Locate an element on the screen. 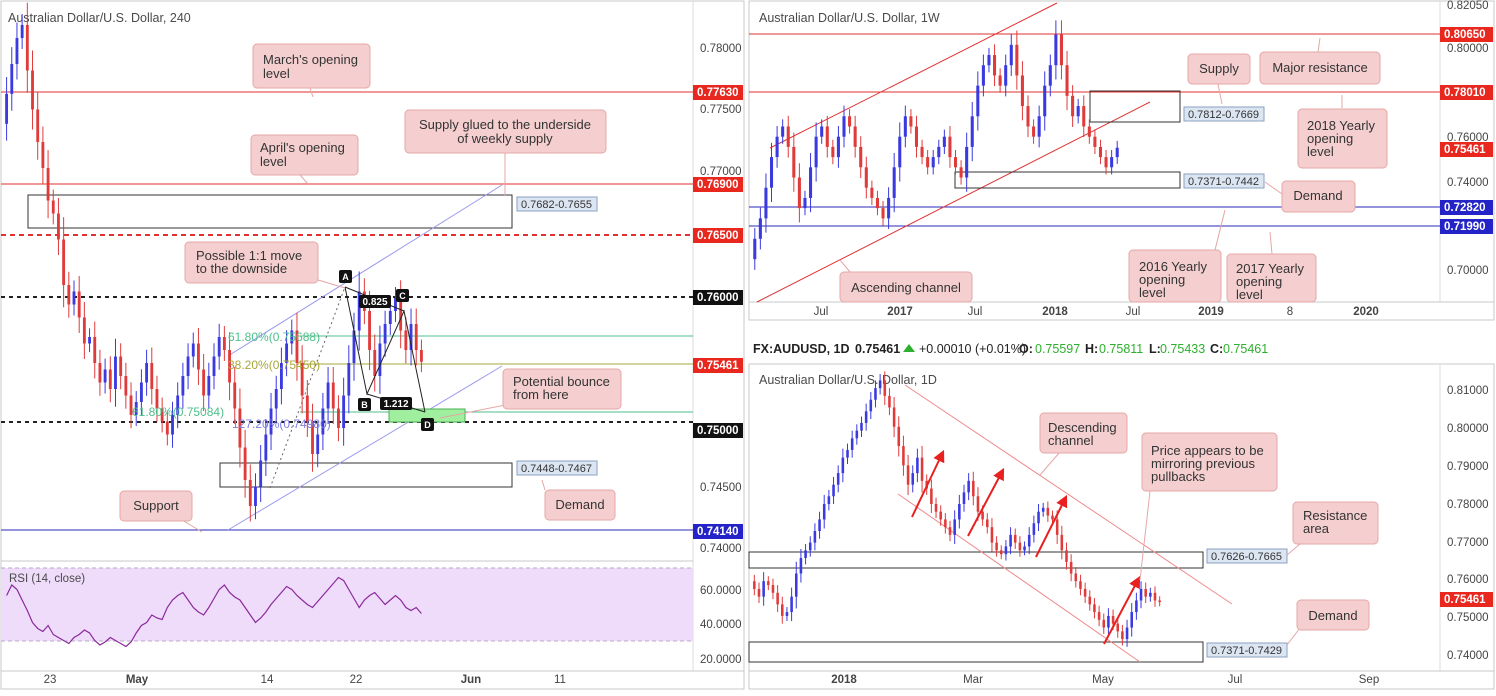 The image size is (1496, 696). h4-demand-zone-label: 0.7448-0.7467 is located at coordinates (557, 468).